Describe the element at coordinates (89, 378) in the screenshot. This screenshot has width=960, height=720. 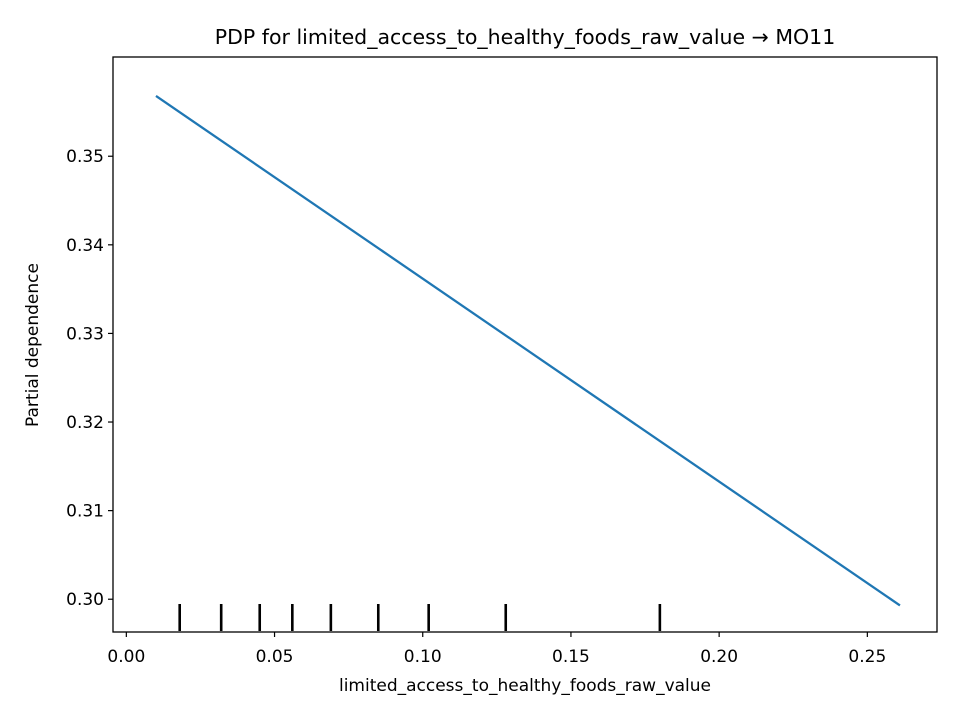
I see `y-axis: 0.30 0.31 0.32 0.33 0.34 0.35` at that location.